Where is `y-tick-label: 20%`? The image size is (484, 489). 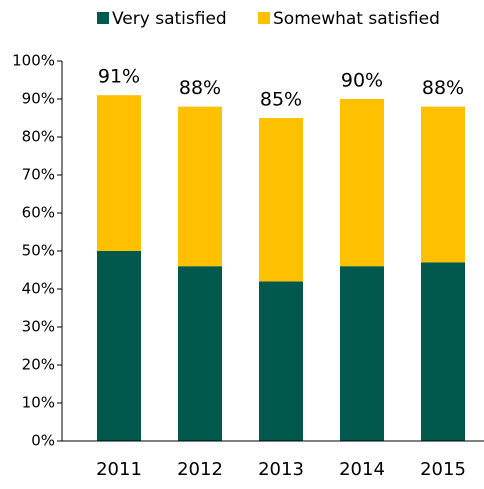 y-tick-label: 20% is located at coordinates (38, 365).